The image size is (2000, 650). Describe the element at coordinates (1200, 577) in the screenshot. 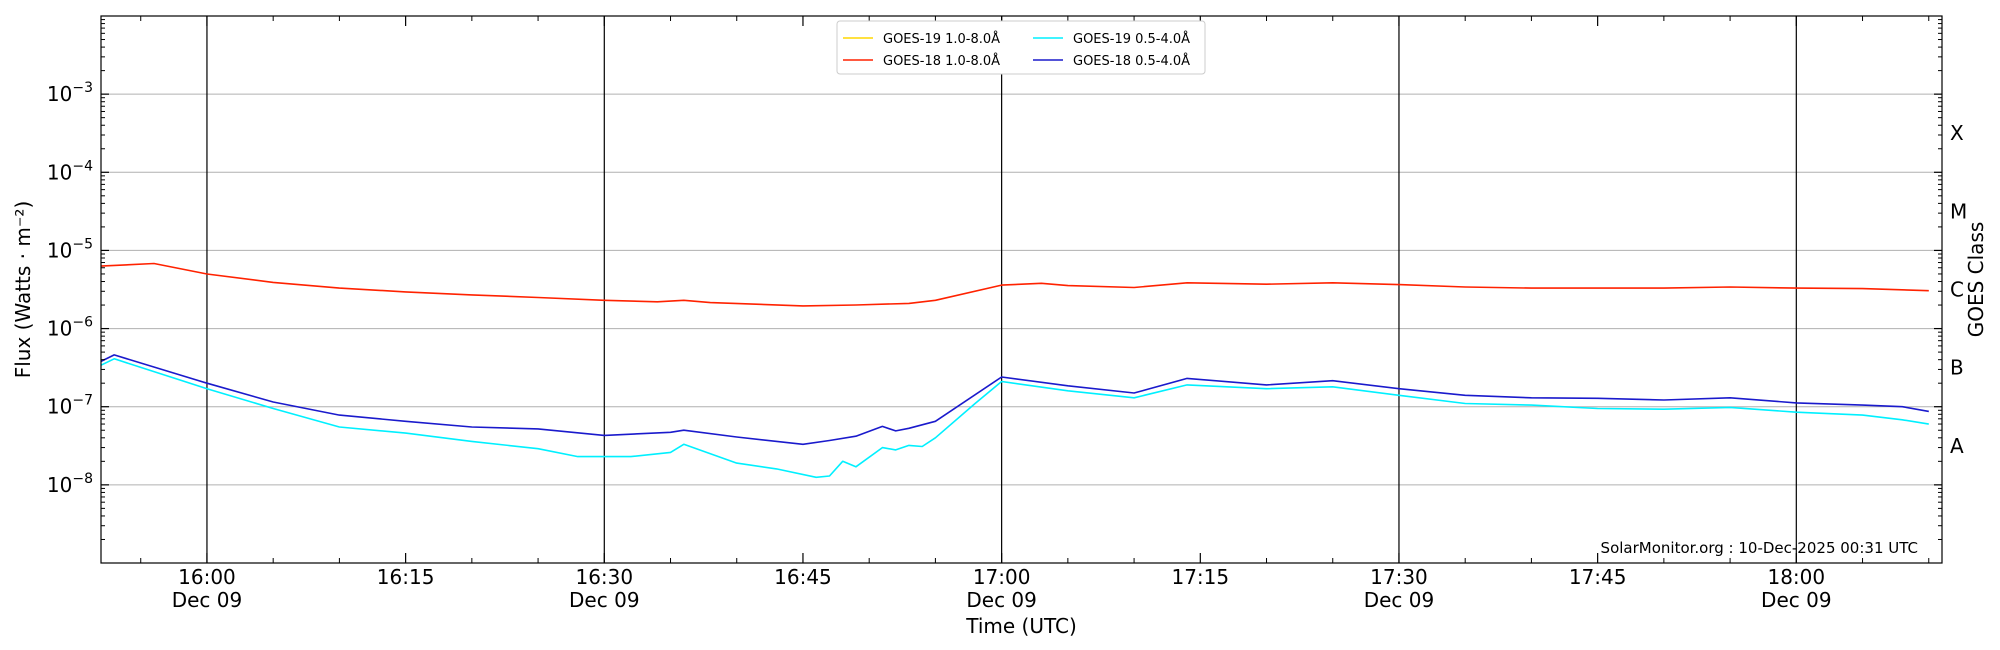

I see `x-tick-time-label: 17:15` at that location.